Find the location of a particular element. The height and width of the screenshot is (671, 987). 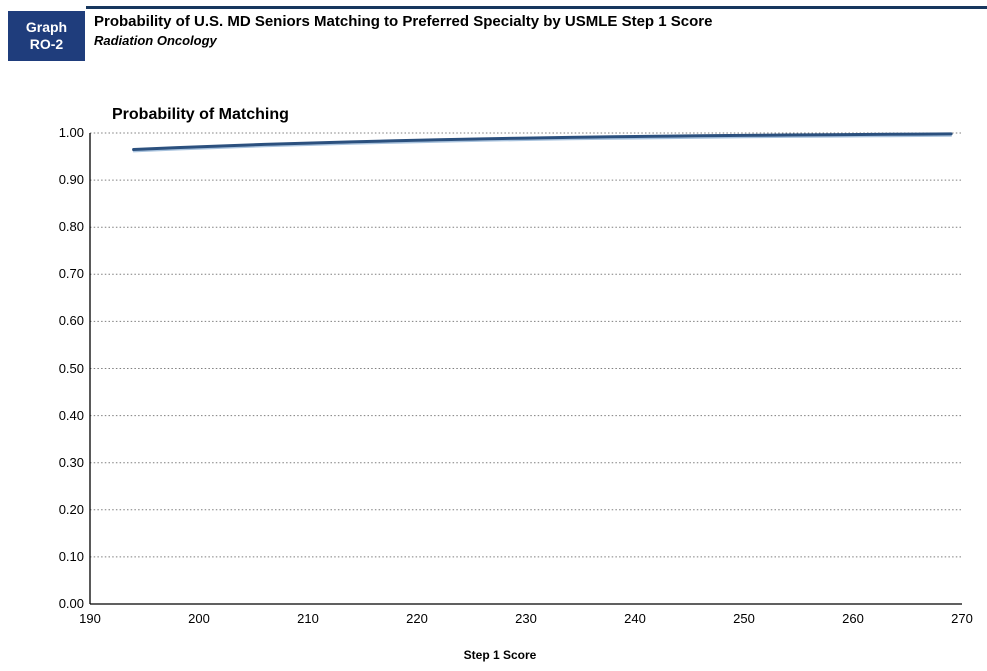

x-tick-label-220: 220 is located at coordinates (417, 618).